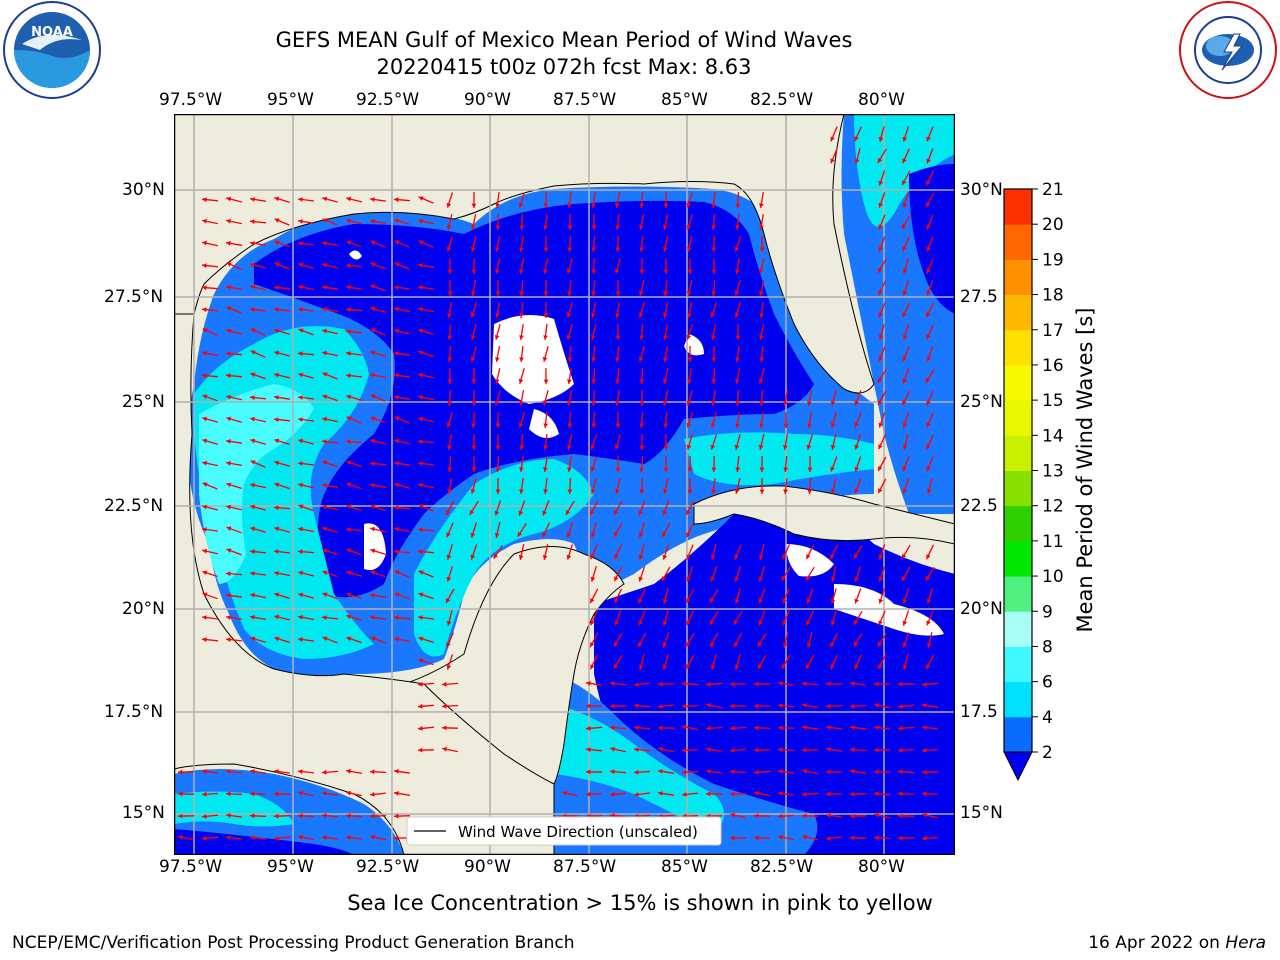  What do you see at coordinates (1047, 683) in the screenshot?
I see `colorbar-tick-label: 6` at bounding box center [1047, 683].